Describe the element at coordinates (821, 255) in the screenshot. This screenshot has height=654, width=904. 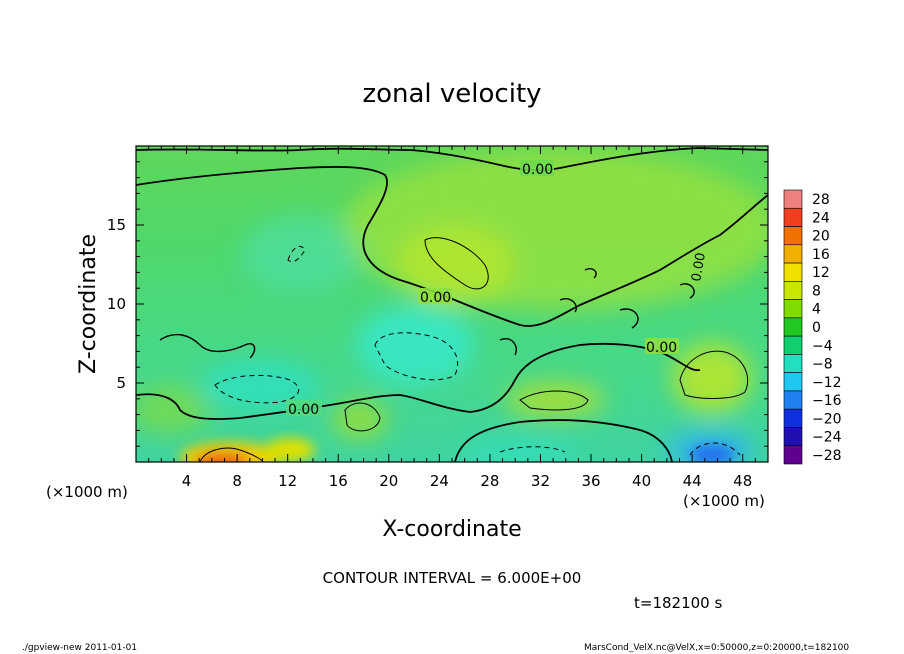
I see `colorbar-label: 16` at that location.